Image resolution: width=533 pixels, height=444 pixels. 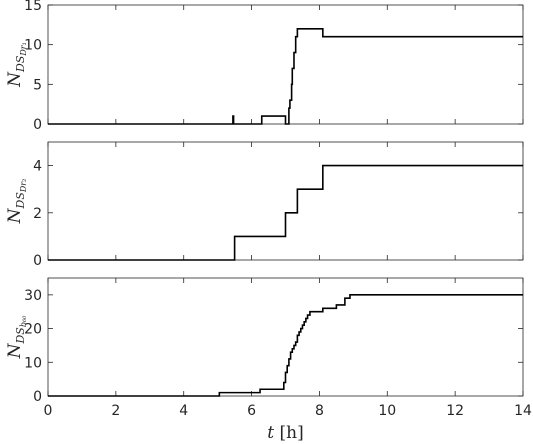 I want to click on y-axis-label: NDSDr₂, so click(x=16, y=202).